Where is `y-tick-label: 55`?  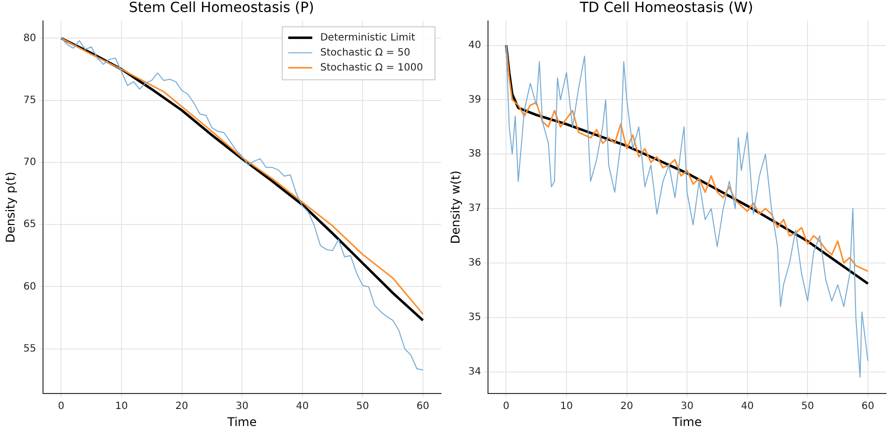 y-tick-label: 55 is located at coordinates (29, 348).